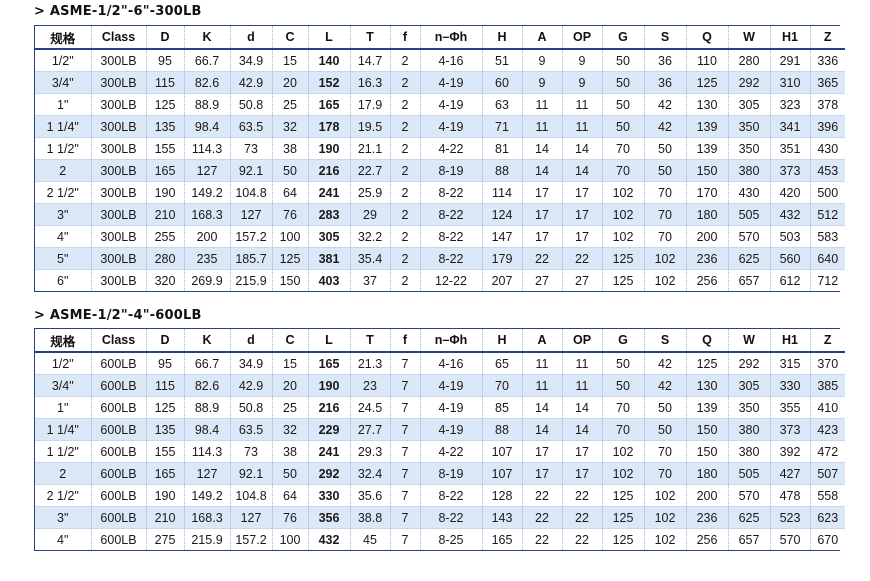 The image size is (870, 581). I want to click on table-cell: 27, so click(541, 280).